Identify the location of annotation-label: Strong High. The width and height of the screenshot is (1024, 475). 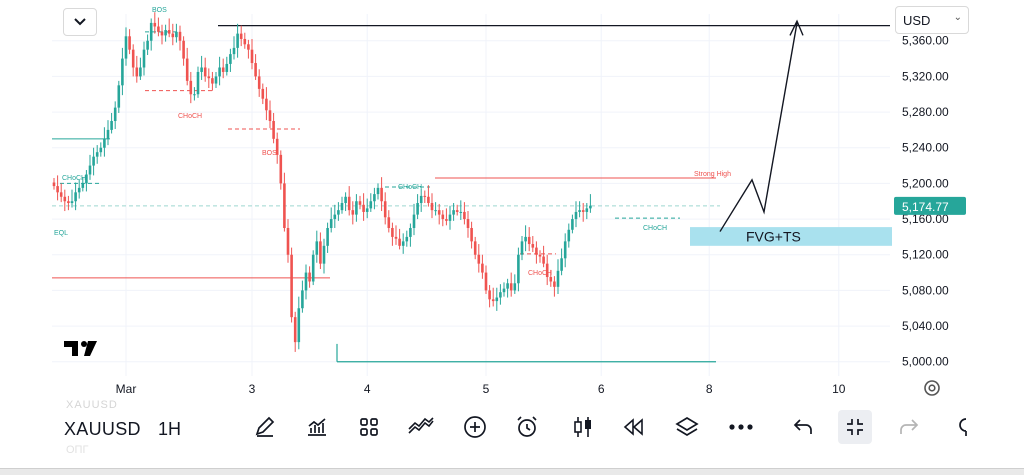
(712, 174).